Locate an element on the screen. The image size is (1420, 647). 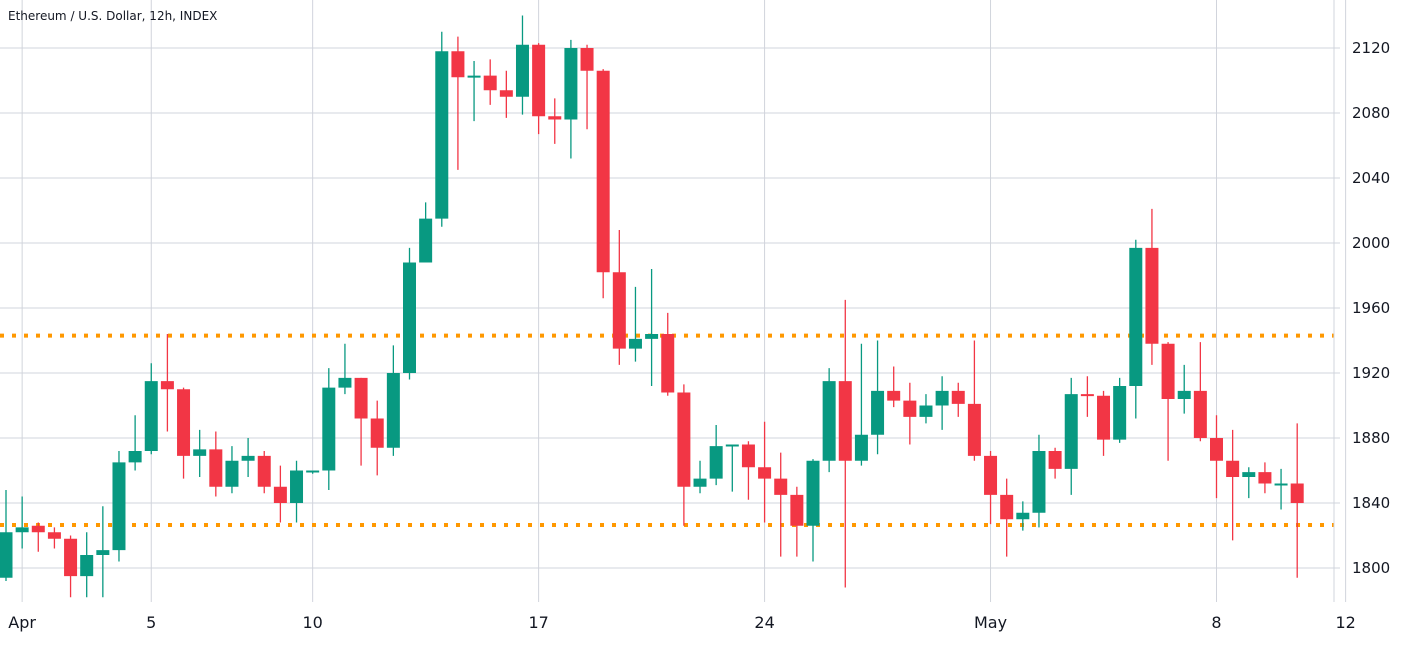
time-tick-label: 5 is located at coordinates (151, 622).